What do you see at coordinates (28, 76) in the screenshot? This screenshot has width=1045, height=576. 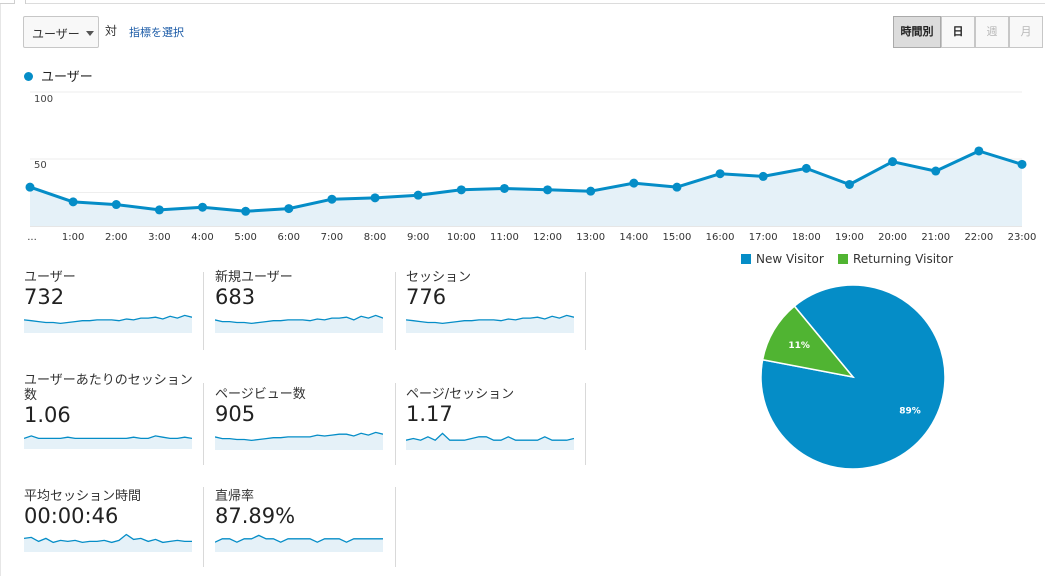 I see `series-dot-icon` at bounding box center [28, 76].